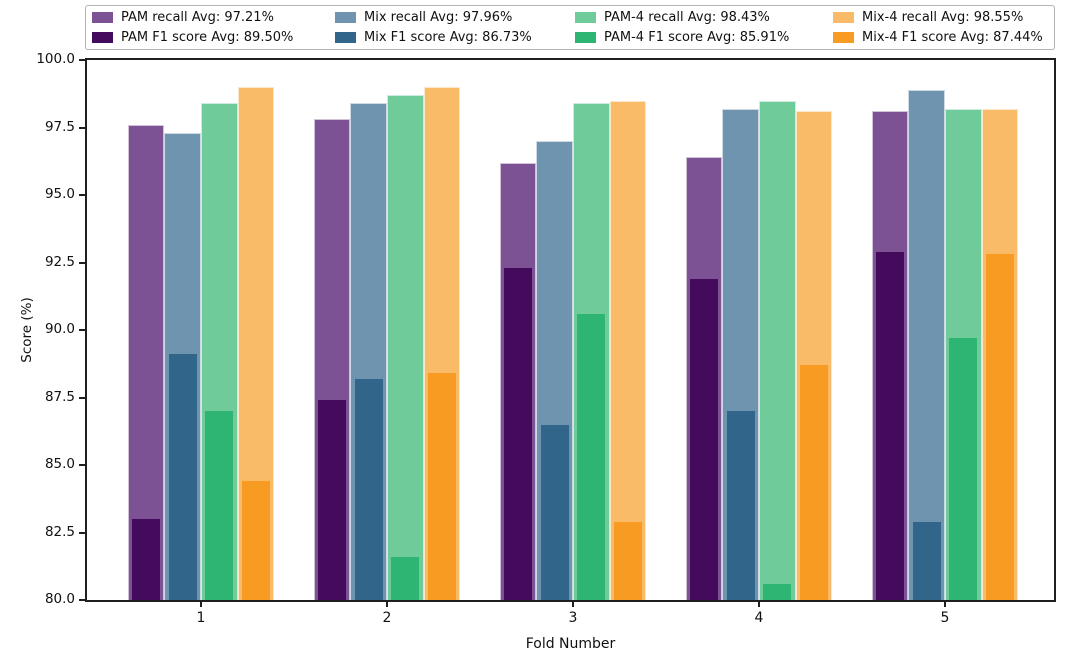 Image resolution: width=1074 pixels, height=658 pixels. I want to click on legend-item-pam-4-recall: PAM-4 recall Avg: 98.43%, so click(704, 18).